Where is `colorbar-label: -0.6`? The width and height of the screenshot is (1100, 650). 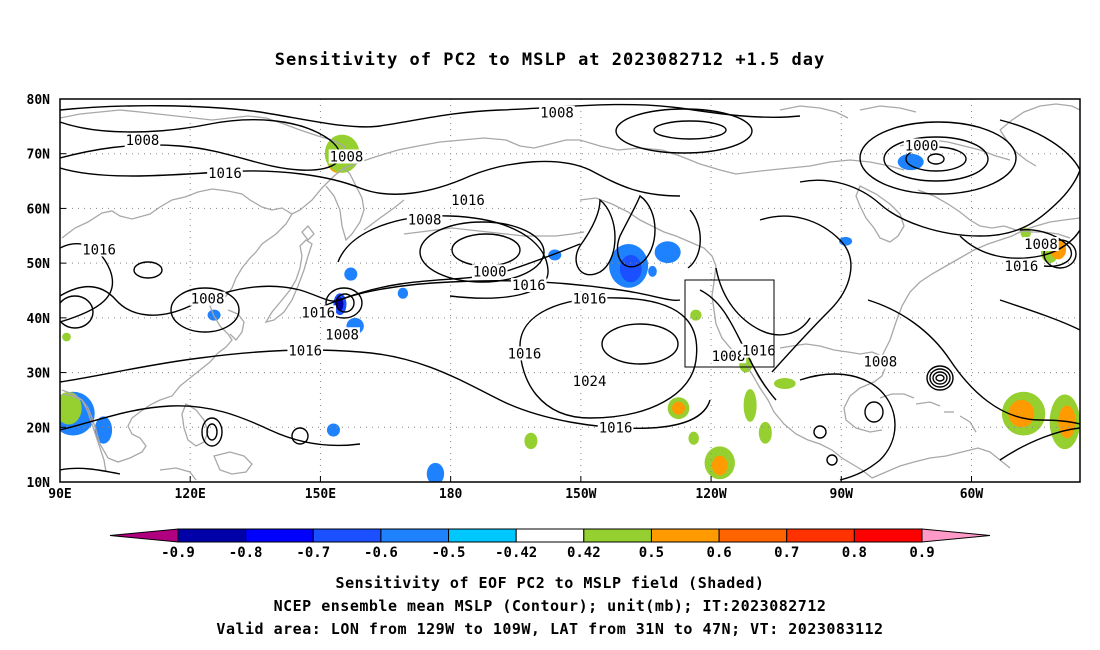
colorbar-label: -0.6 is located at coordinates (381, 553).